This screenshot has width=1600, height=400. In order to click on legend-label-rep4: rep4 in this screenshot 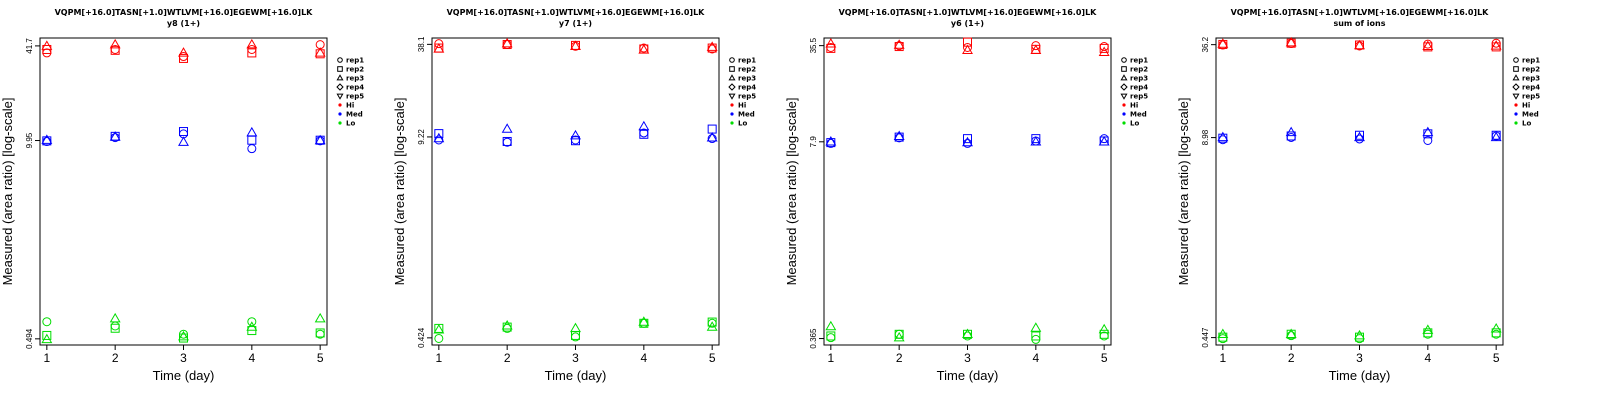, I will do `click(355, 88)`.